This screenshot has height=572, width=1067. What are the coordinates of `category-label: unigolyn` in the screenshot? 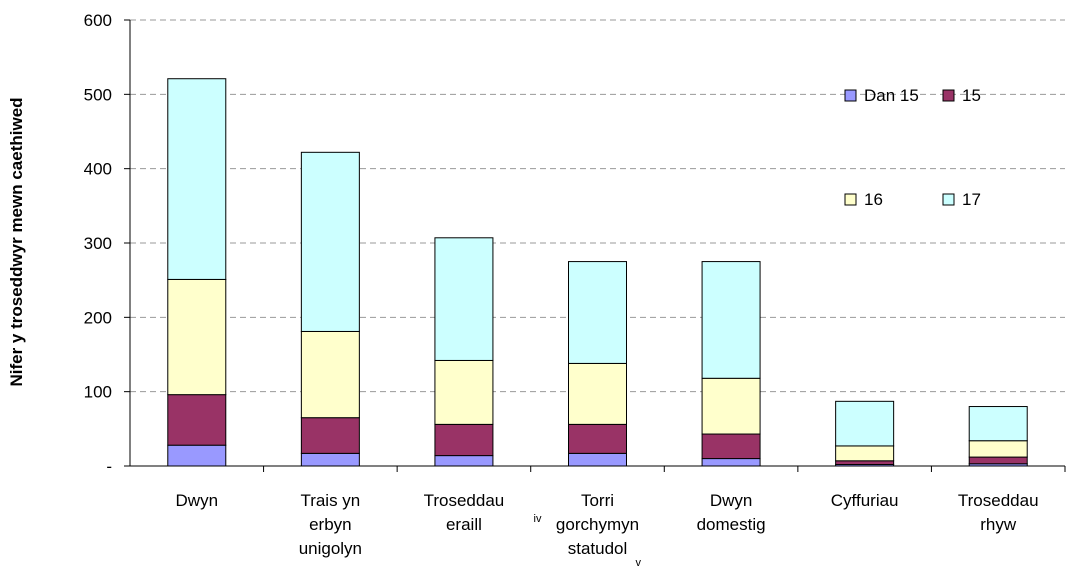 It's located at (330, 548).